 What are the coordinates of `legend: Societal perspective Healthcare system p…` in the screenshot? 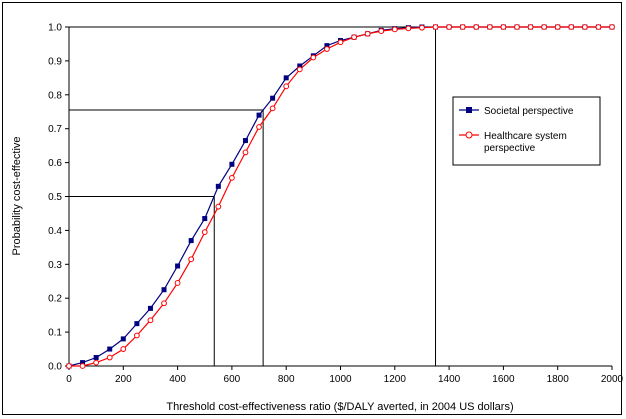 It's located at (526, 131).